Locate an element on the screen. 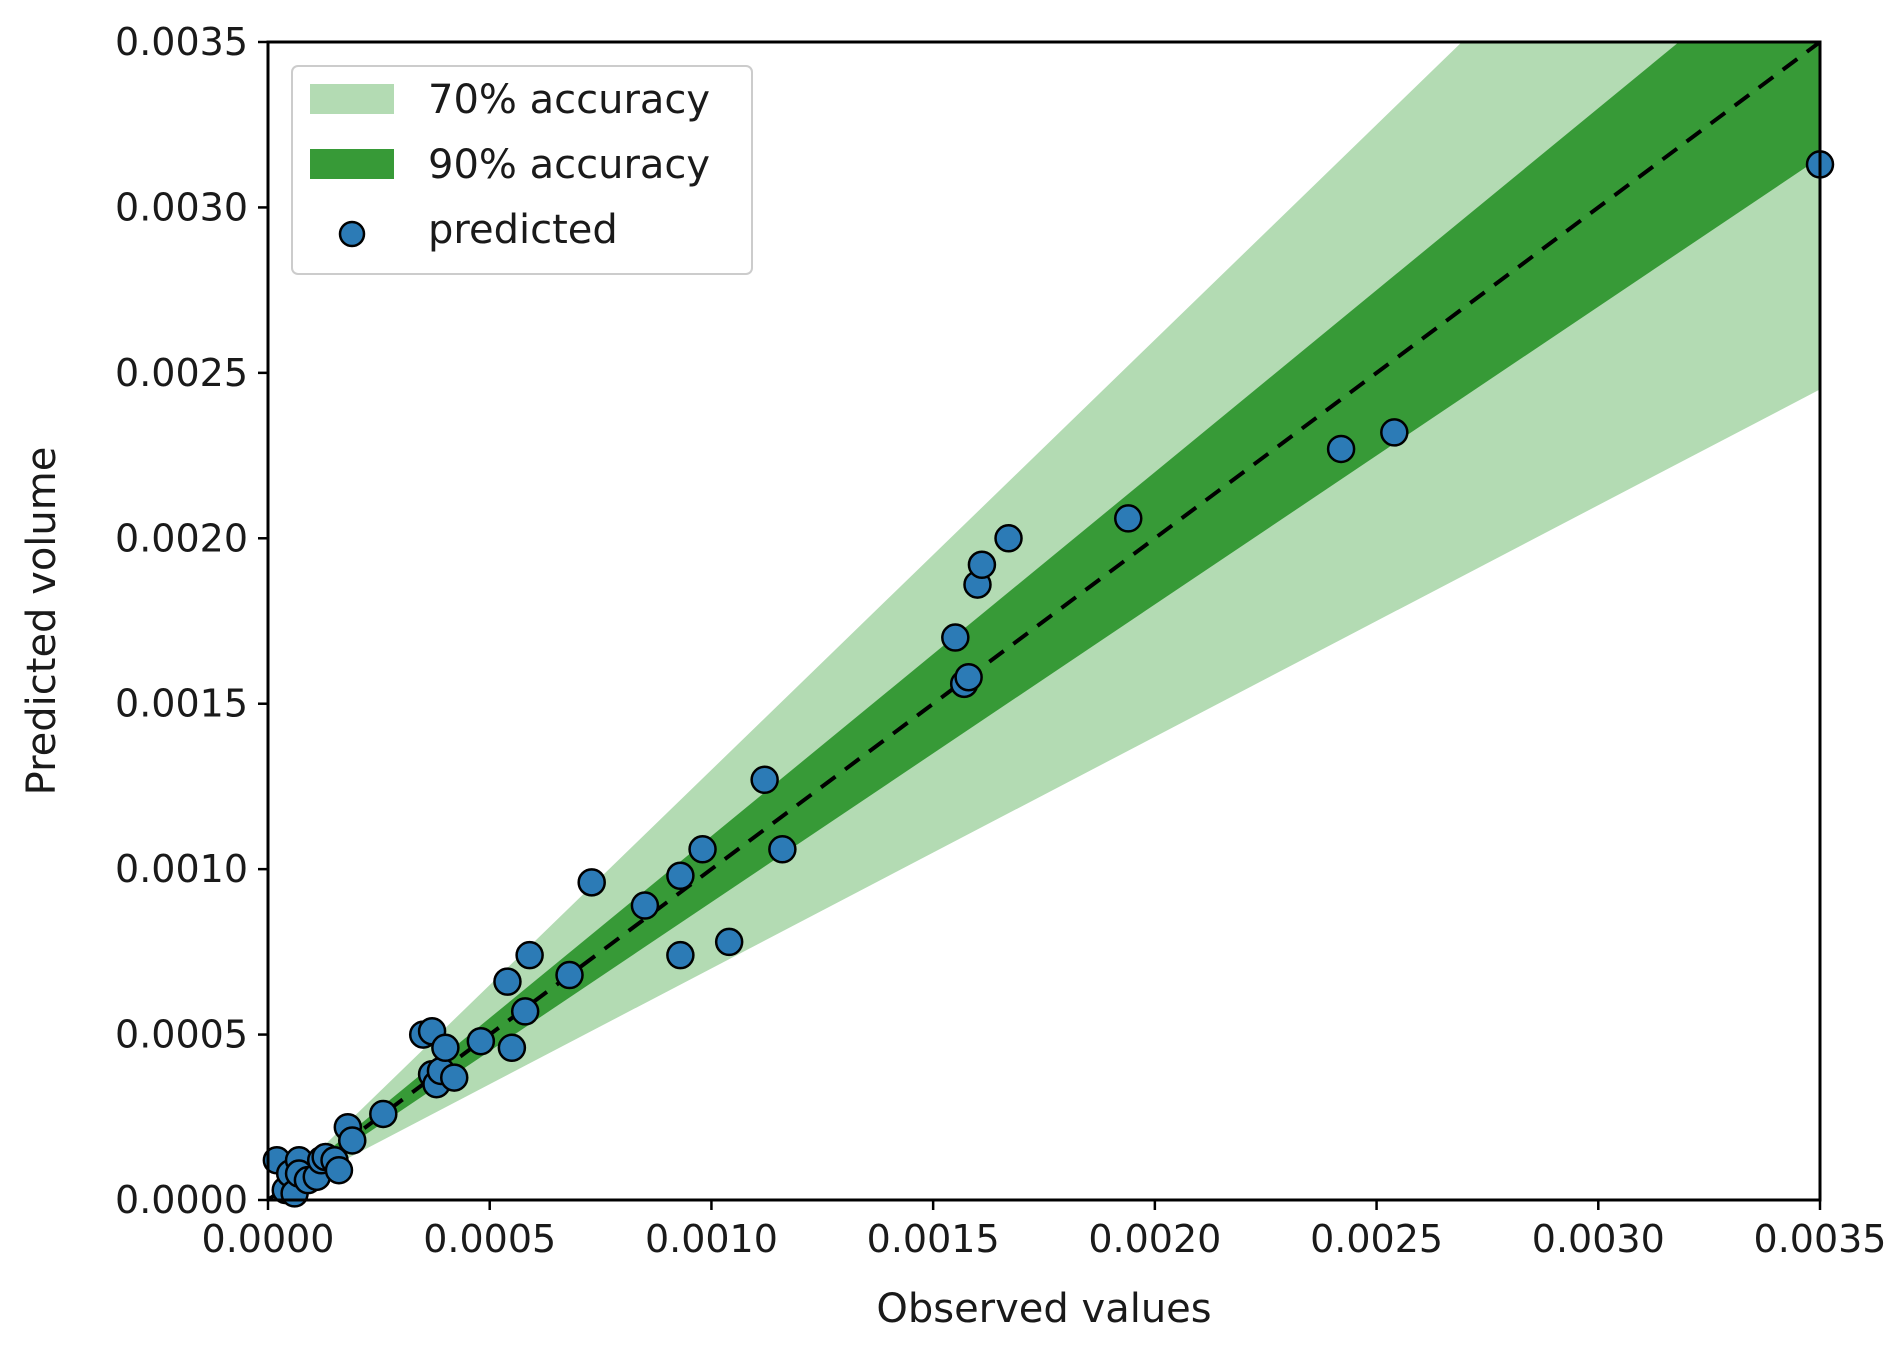 The height and width of the screenshot is (1353, 1903). x-tick-label: 0.0005 is located at coordinates (489, 1239).